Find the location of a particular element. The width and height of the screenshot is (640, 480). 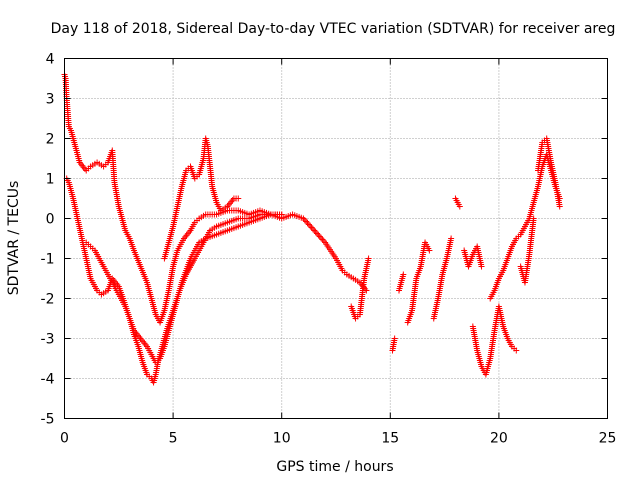

y-tick-label: 3 is located at coordinates (50, 100).